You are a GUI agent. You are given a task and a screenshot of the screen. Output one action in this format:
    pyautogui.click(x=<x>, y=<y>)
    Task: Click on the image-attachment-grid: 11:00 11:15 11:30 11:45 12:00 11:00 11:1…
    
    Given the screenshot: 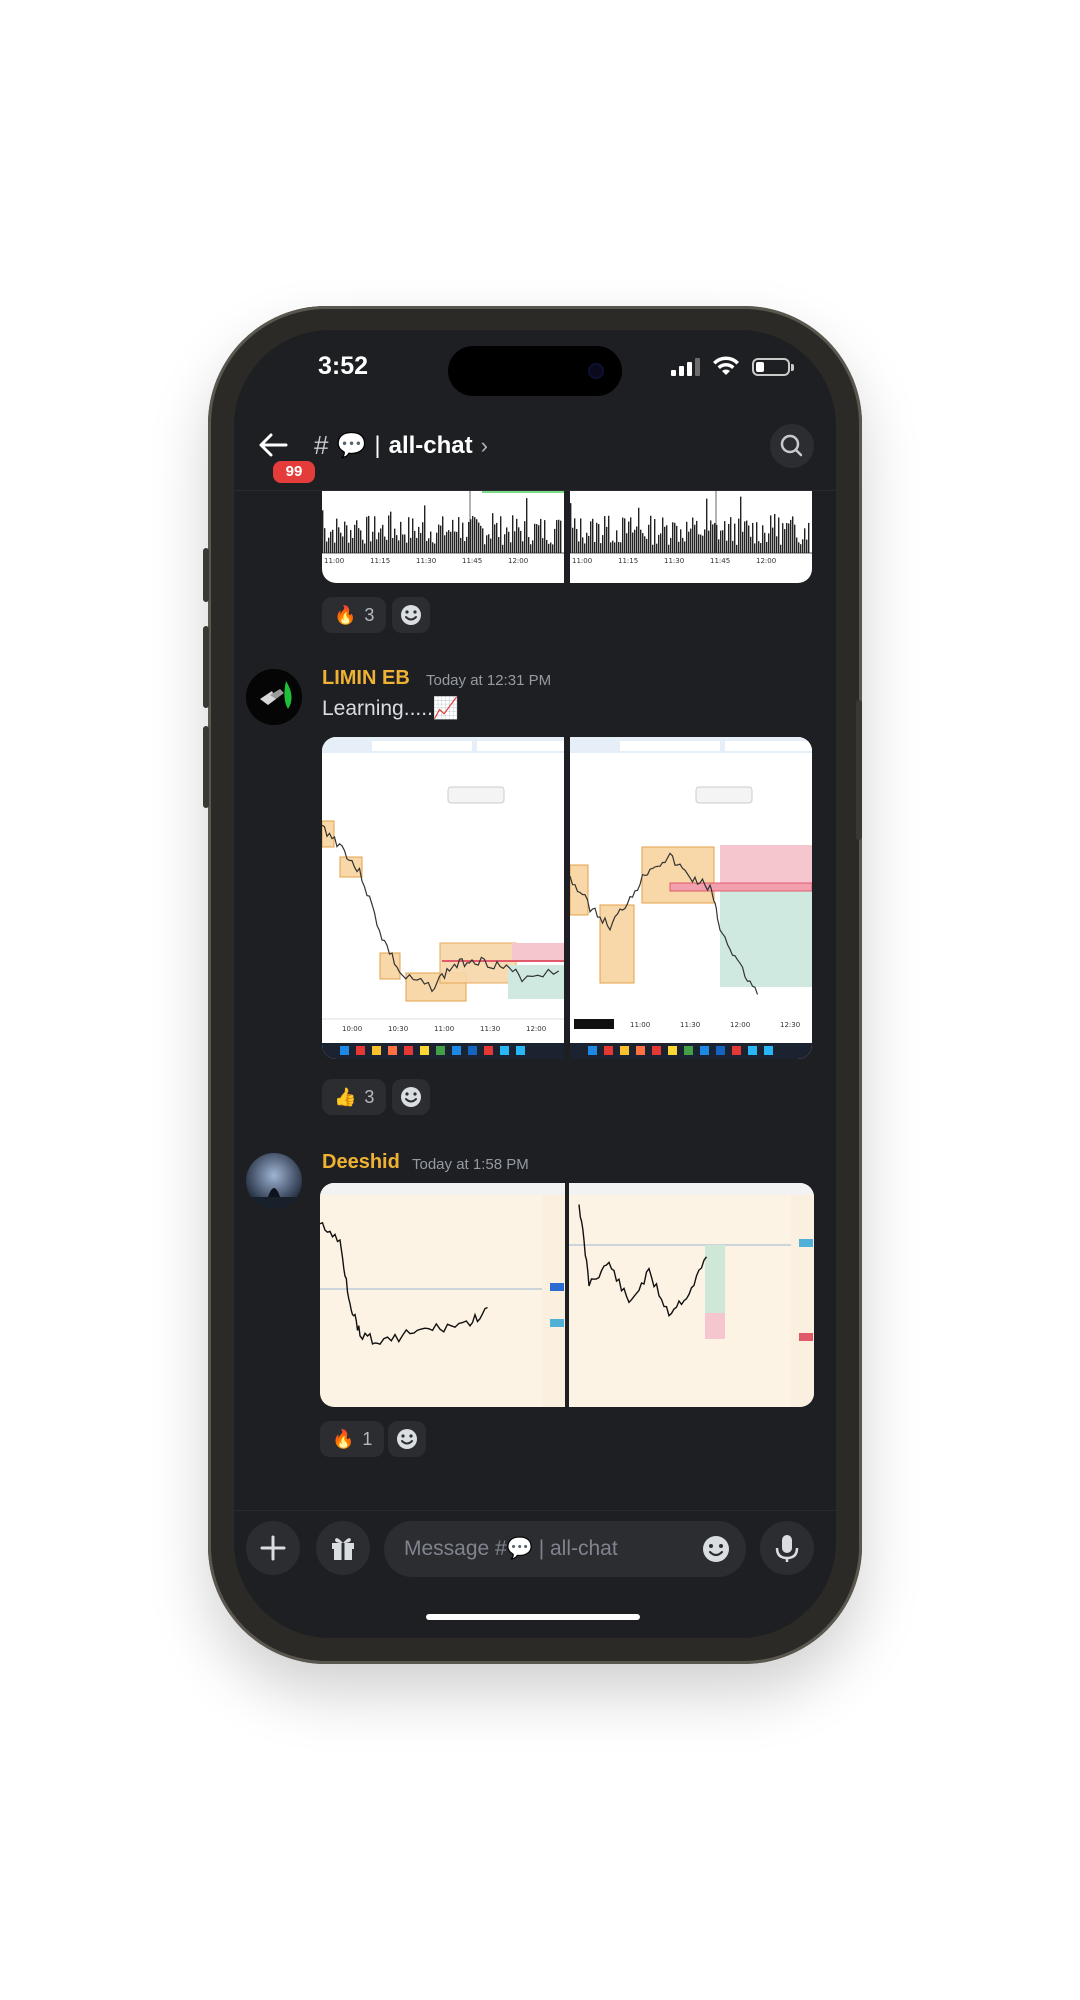 What is the action you would take?
    pyautogui.click(x=567, y=537)
    